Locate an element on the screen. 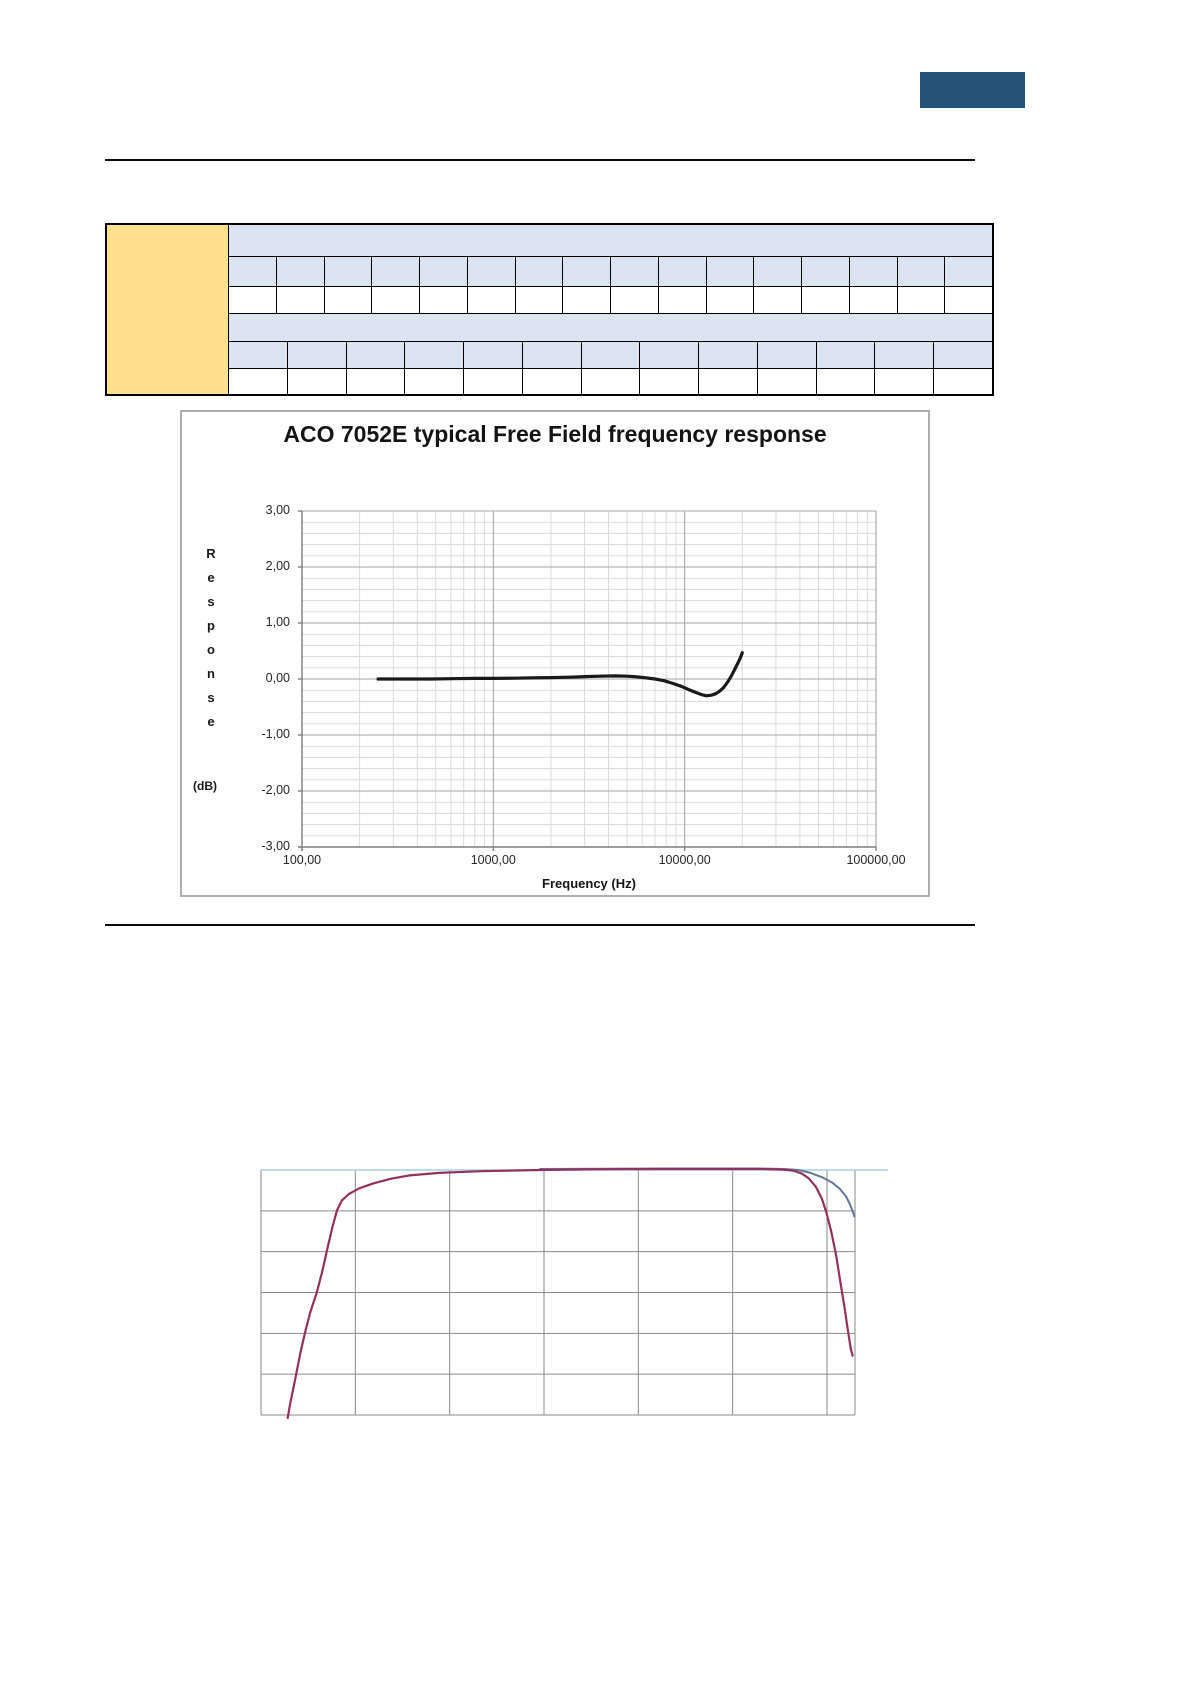 The image size is (1190, 1684). chart1-y-tick-label: -2,00 is located at coordinates (276, 790).